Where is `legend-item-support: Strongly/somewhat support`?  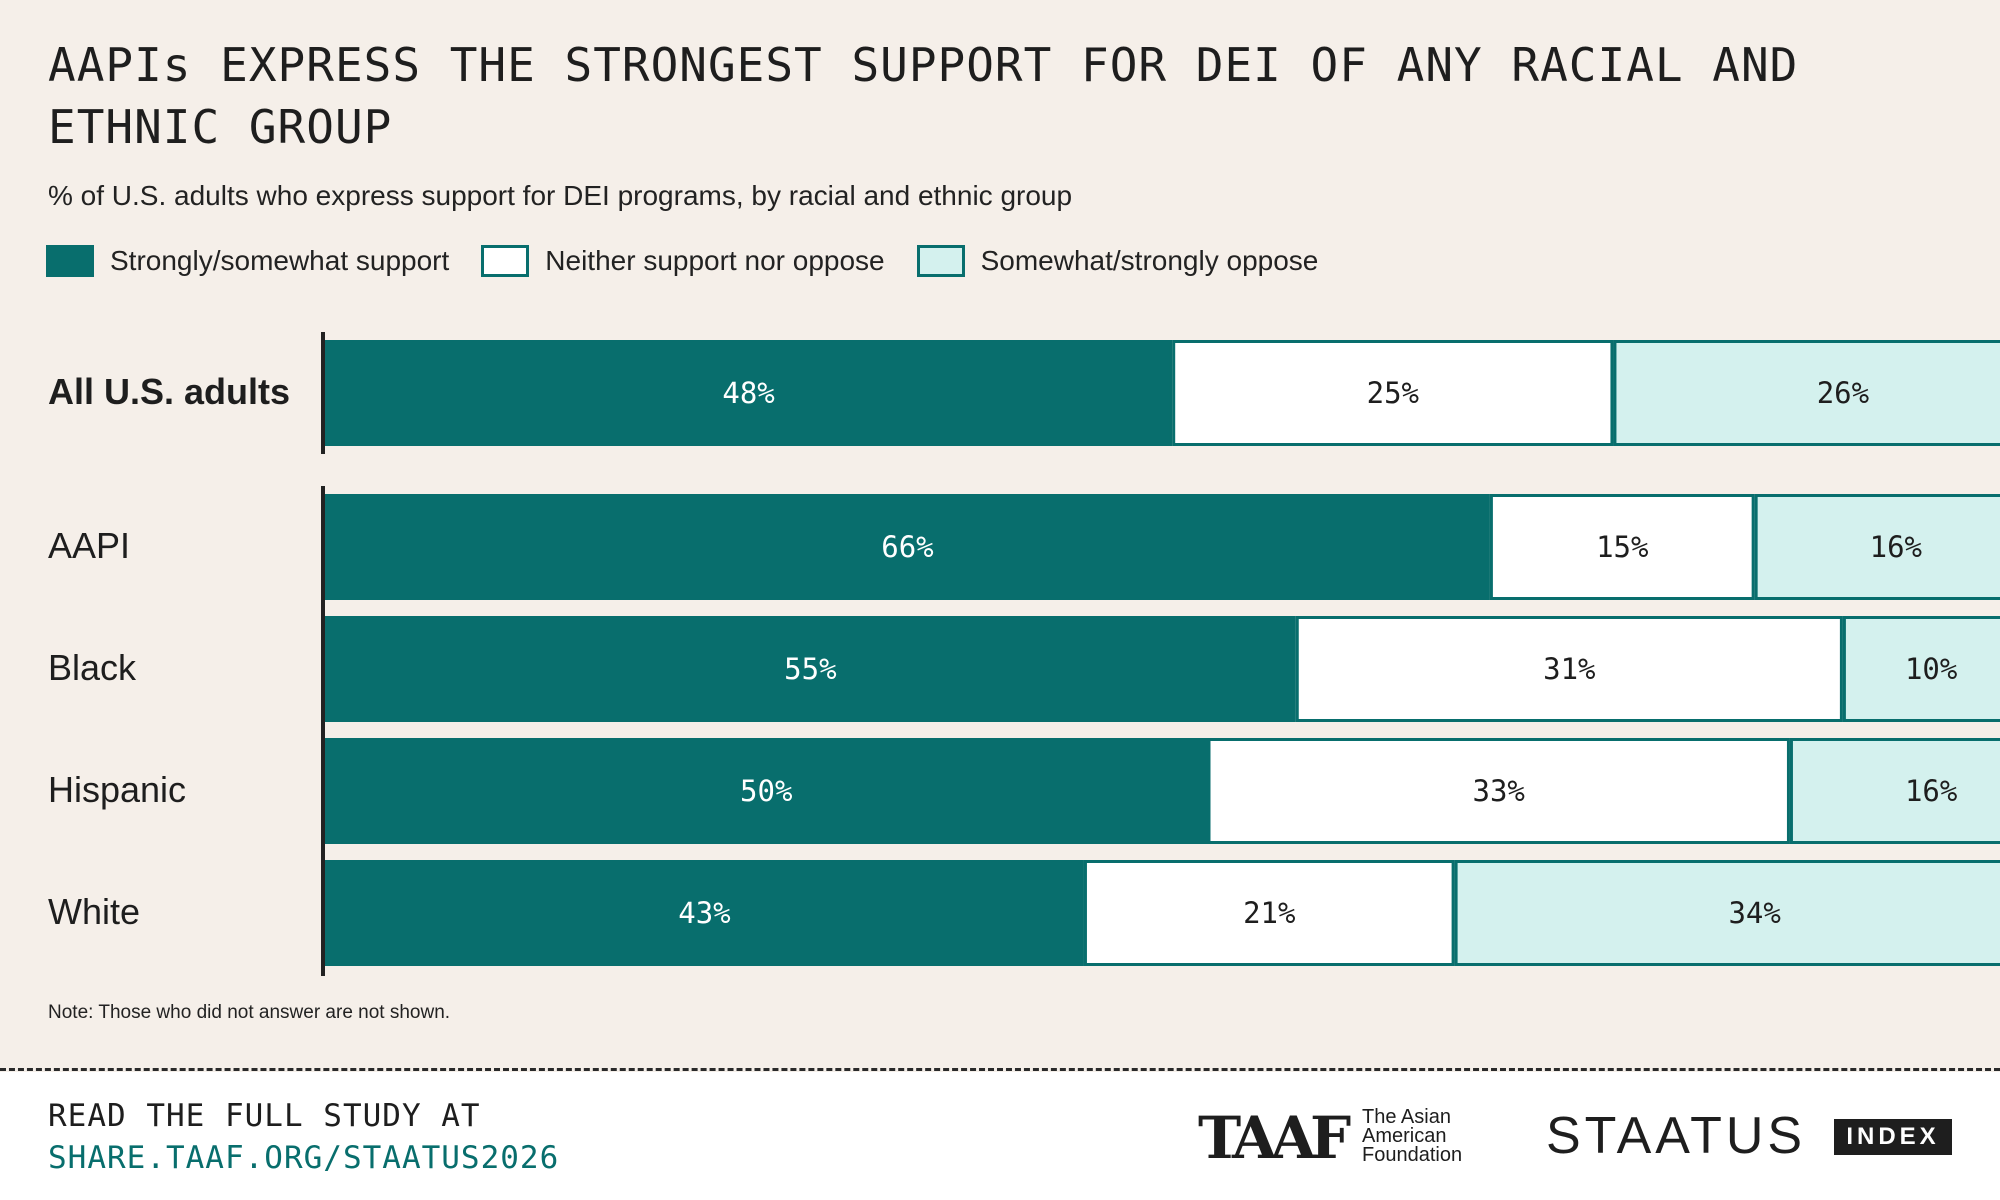 legend-item-support: Strongly/somewhat support is located at coordinates (247, 261).